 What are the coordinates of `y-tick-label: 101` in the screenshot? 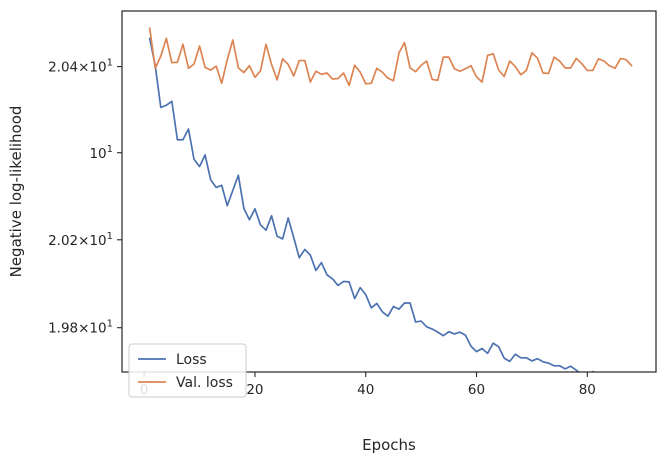 It's located at (101, 153).